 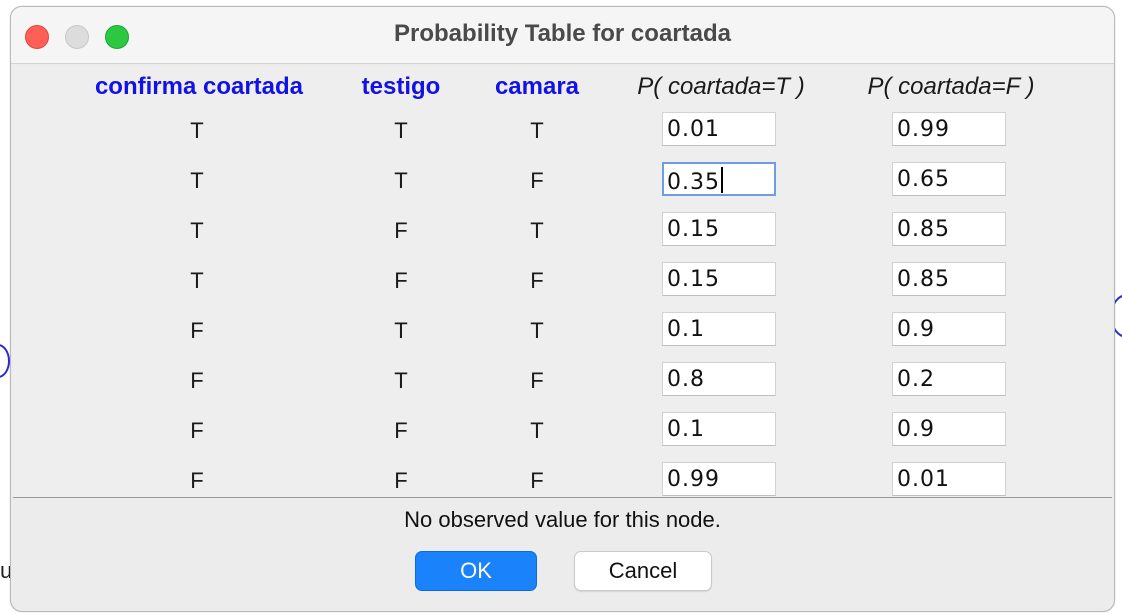 What do you see at coordinates (721, 180) in the screenshot?
I see `text-caret` at bounding box center [721, 180].